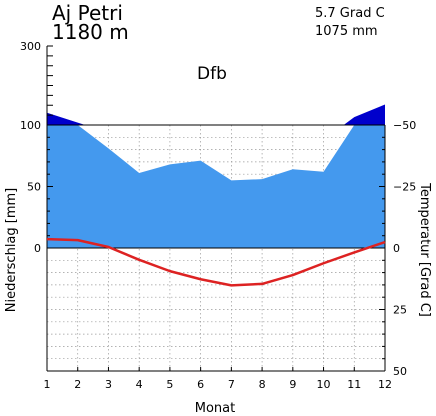  Describe the element at coordinates (34, 187) in the screenshot. I see `left-tick-label: 50` at that location.